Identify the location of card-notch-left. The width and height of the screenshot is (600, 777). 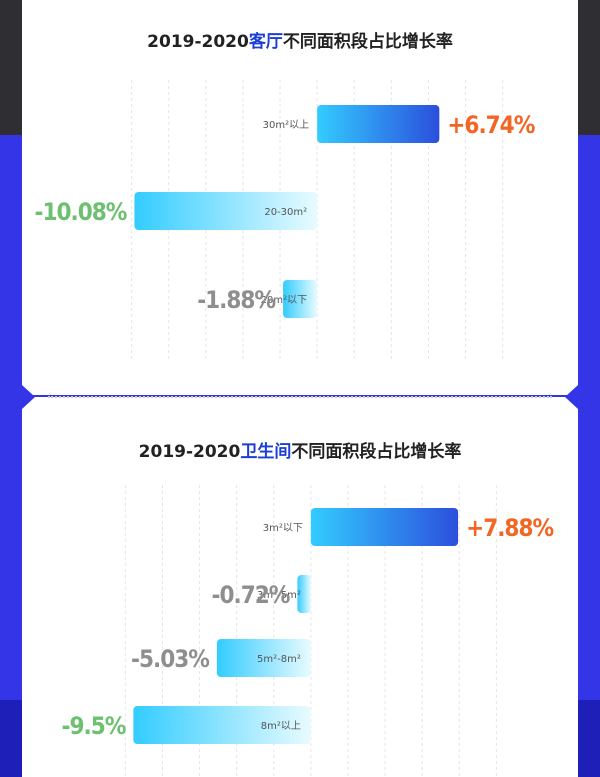
(28, 397).